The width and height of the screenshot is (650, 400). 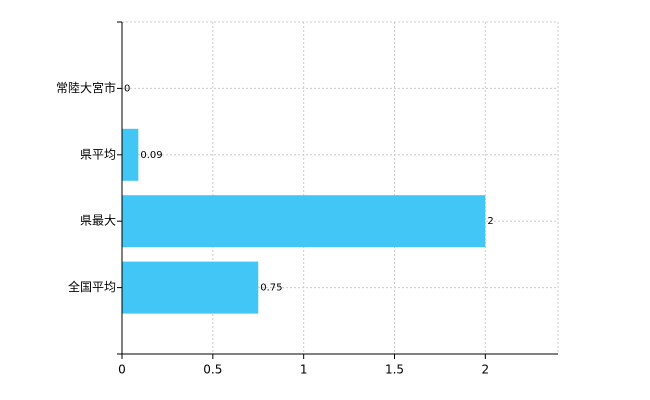 What do you see at coordinates (271, 288) in the screenshot?
I see `value-label: 0.75` at bounding box center [271, 288].